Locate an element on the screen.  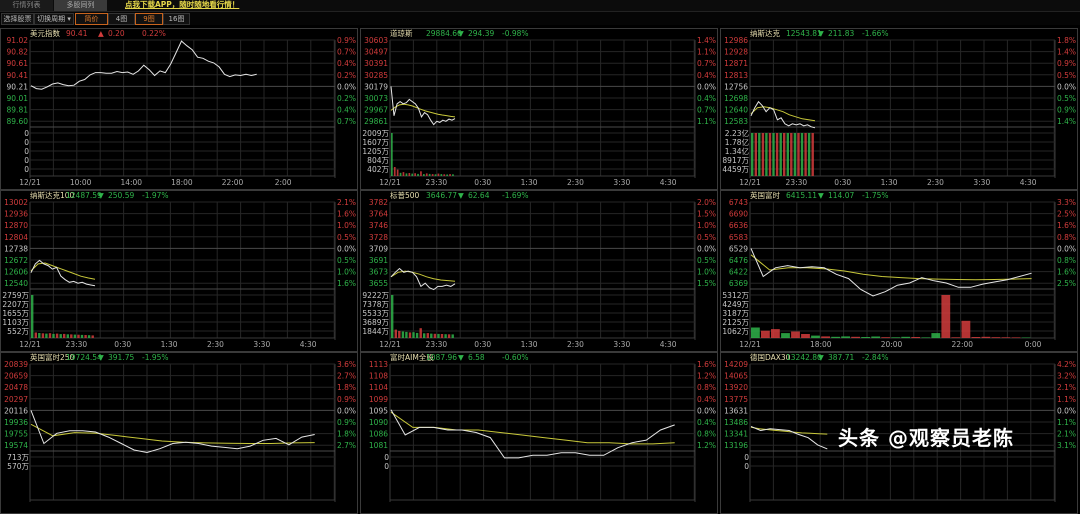
download-app-link: 点我下载APP，随时随地看行情！ is located at coordinates (182, 4).